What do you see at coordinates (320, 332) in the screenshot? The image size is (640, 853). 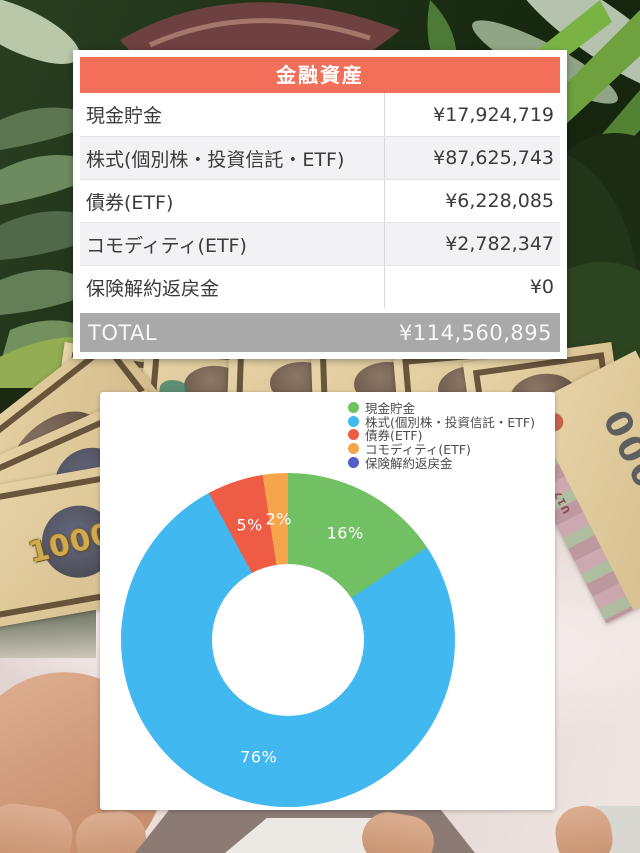 I see `table-total-row: TOTAL ¥114,560,895` at bounding box center [320, 332].